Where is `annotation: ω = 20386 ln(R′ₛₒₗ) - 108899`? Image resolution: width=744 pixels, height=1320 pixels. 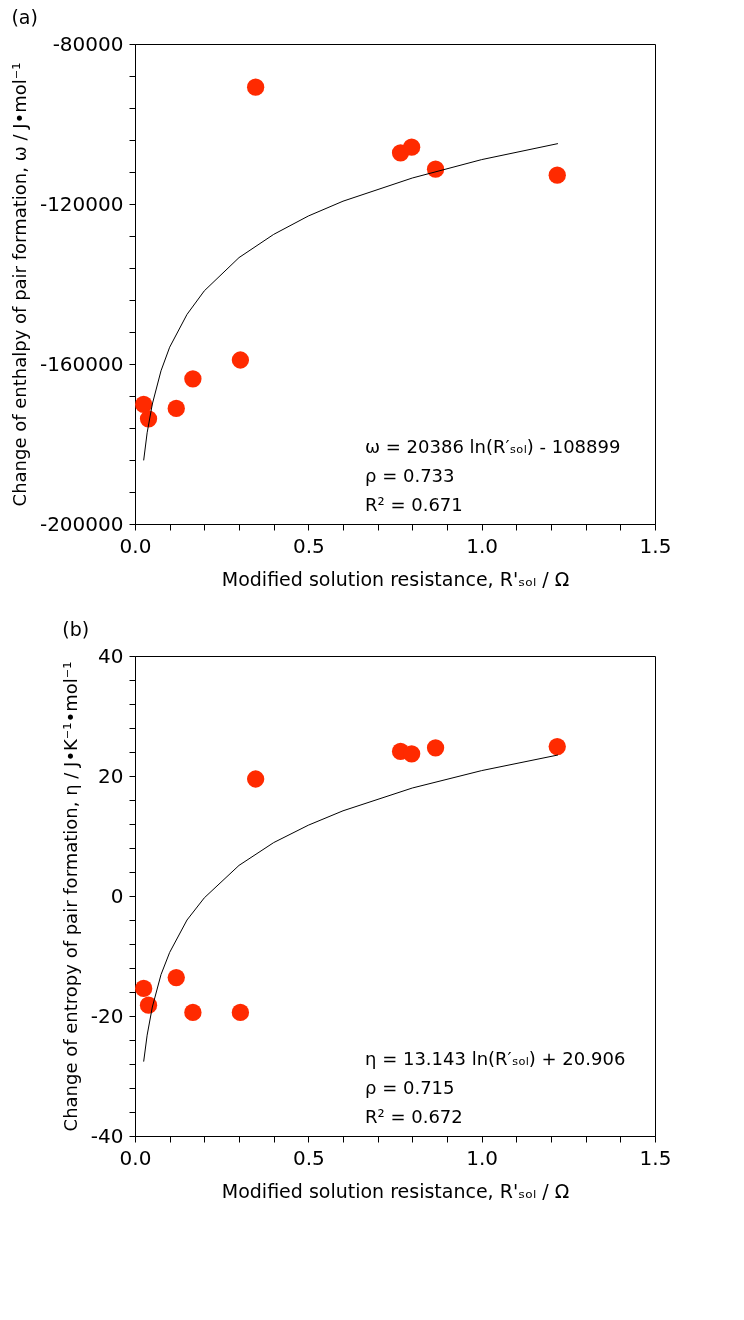
annotation: ω = 20386 ln(R′ₛₒₗ) - 108899 is located at coordinates (493, 446).